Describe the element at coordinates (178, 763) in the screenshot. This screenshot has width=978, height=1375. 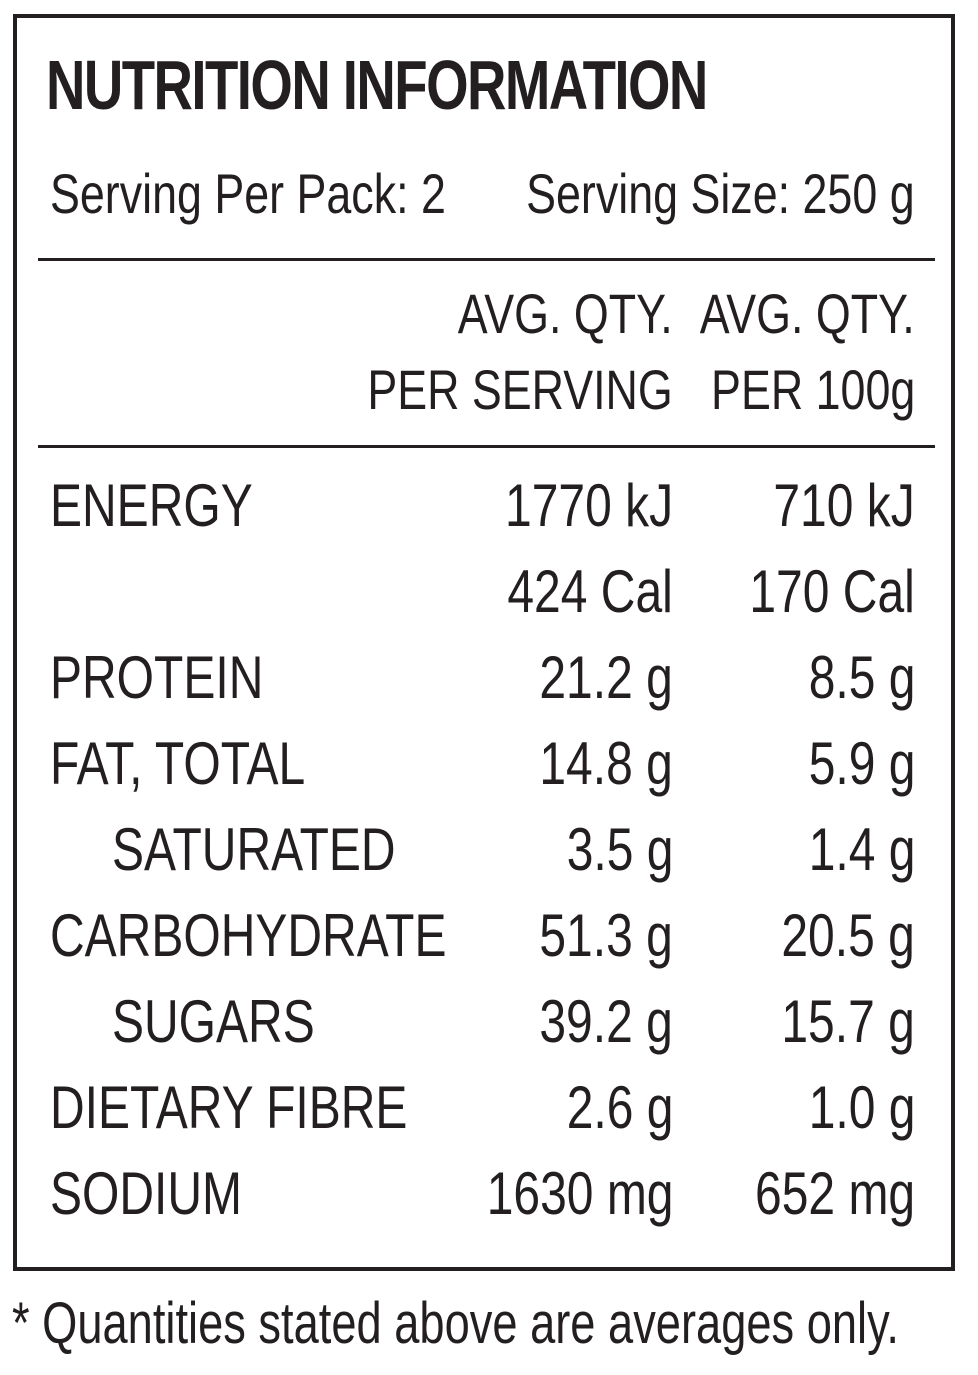
I see `nutrient-name: FAT, TOTAL` at that location.